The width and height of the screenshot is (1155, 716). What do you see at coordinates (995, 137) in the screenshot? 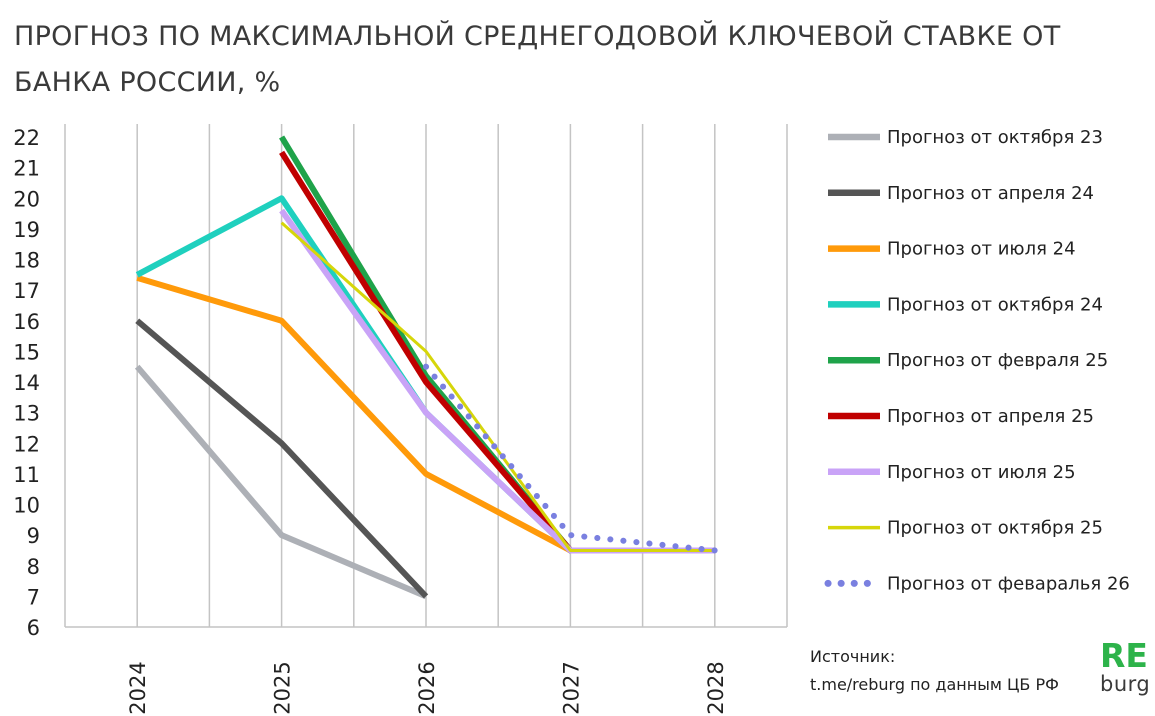
I see `legend-label: Прогноз от октября 23` at bounding box center [995, 137].